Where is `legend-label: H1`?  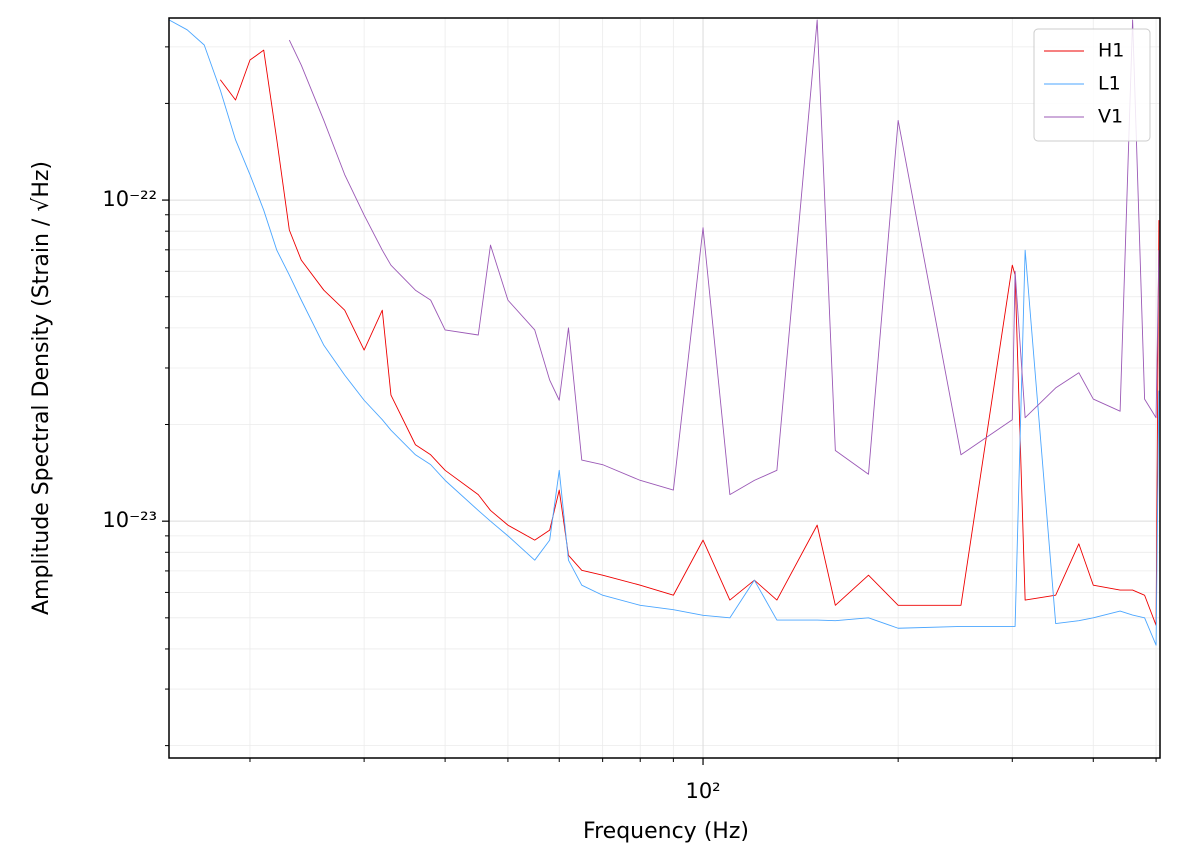
legend-label: H1 is located at coordinates (1111, 51).